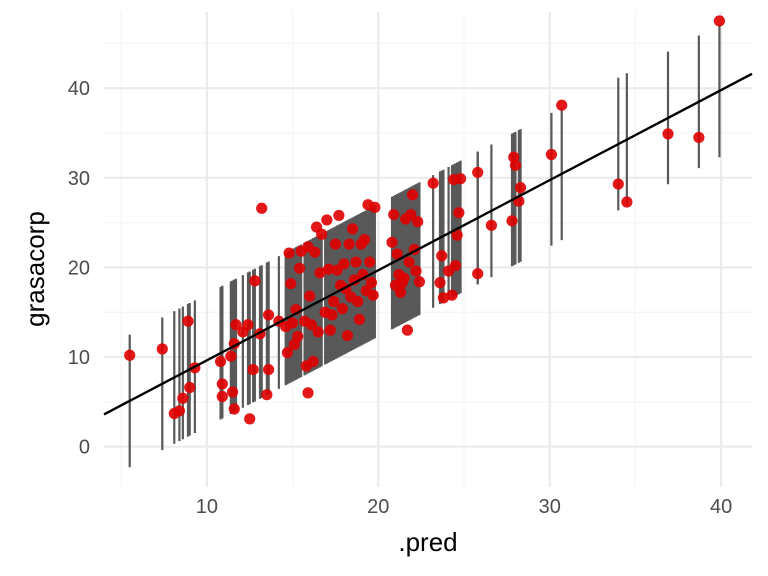 The image size is (768, 576). Describe the element at coordinates (79, 268) in the screenshot. I see `y-tick-label: 20` at that location.